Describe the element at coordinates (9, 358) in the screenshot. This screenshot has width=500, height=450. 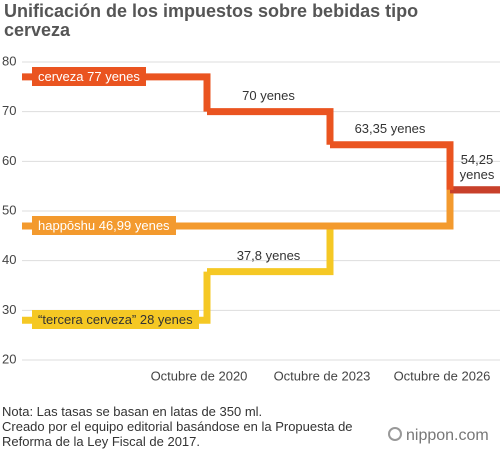
I see `y-tick-label: 20` at that location.